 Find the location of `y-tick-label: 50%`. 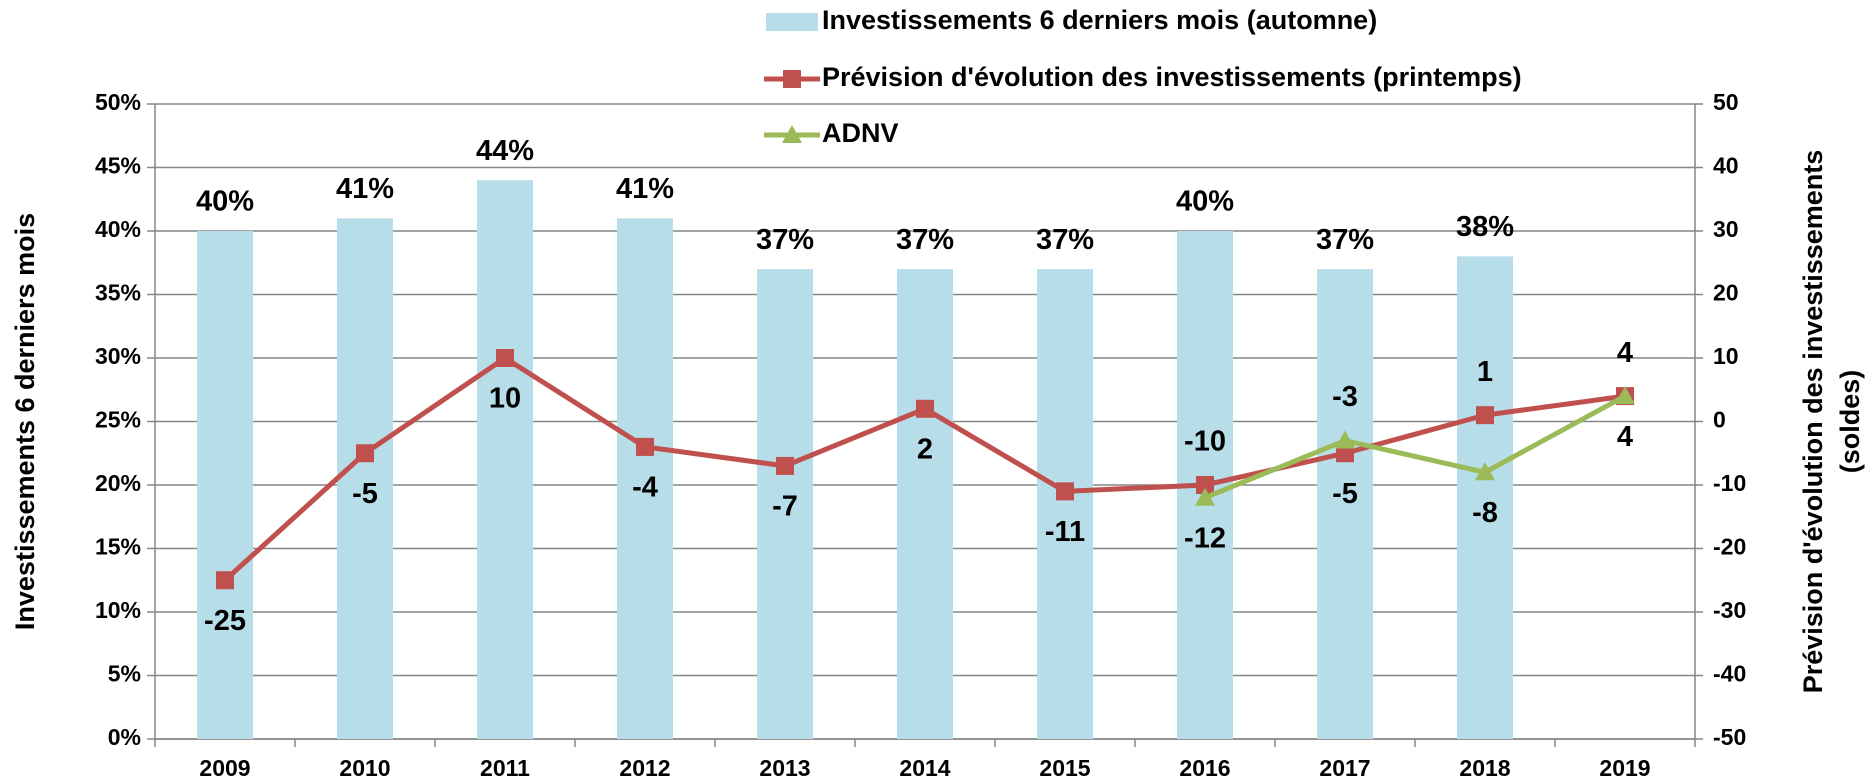

y-tick-label: 50% is located at coordinates (118, 102).